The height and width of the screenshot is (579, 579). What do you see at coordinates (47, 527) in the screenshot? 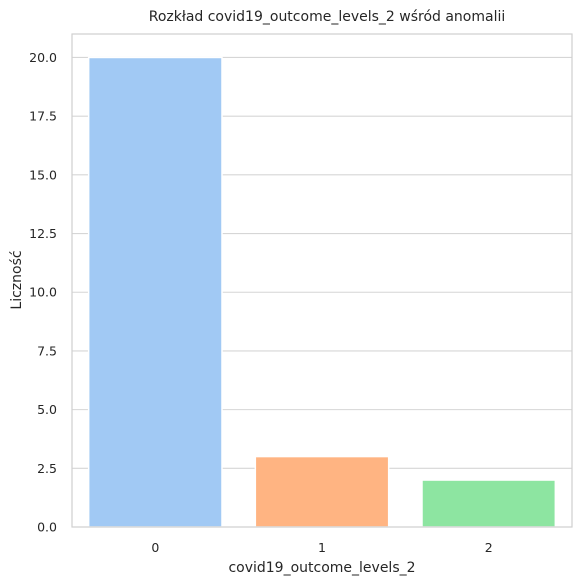
I see `y-tick-label: 0.0` at bounding box center [47, 527].